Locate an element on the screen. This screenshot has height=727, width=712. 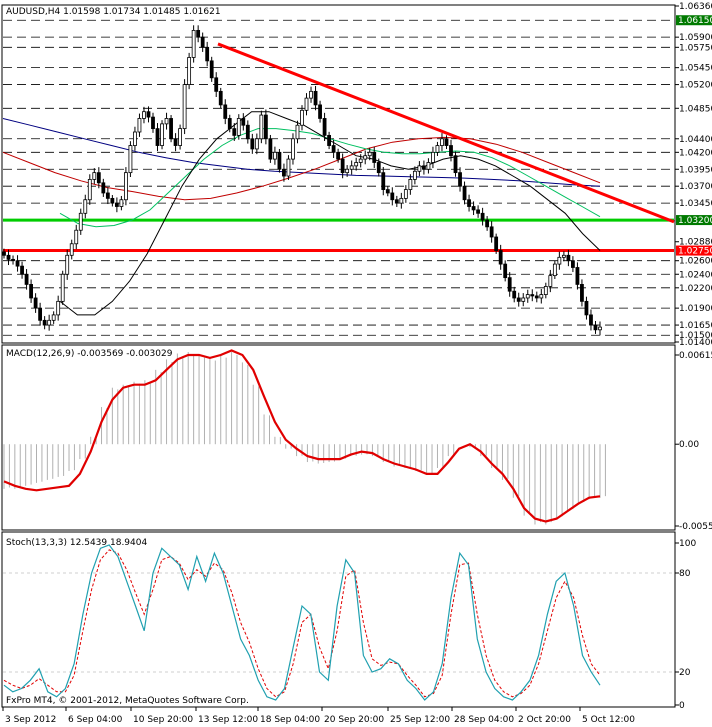
price-axis-label: 1.01400 is located at coordinates (695, 343).